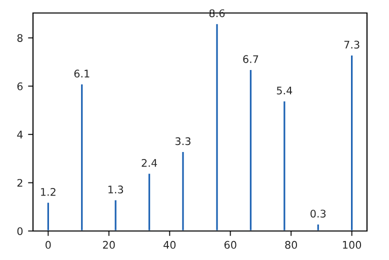  What do you see at coordinates (284, 90) in the screenshot?
I see `data-label: 5.4` at bounding box center [284, 90].